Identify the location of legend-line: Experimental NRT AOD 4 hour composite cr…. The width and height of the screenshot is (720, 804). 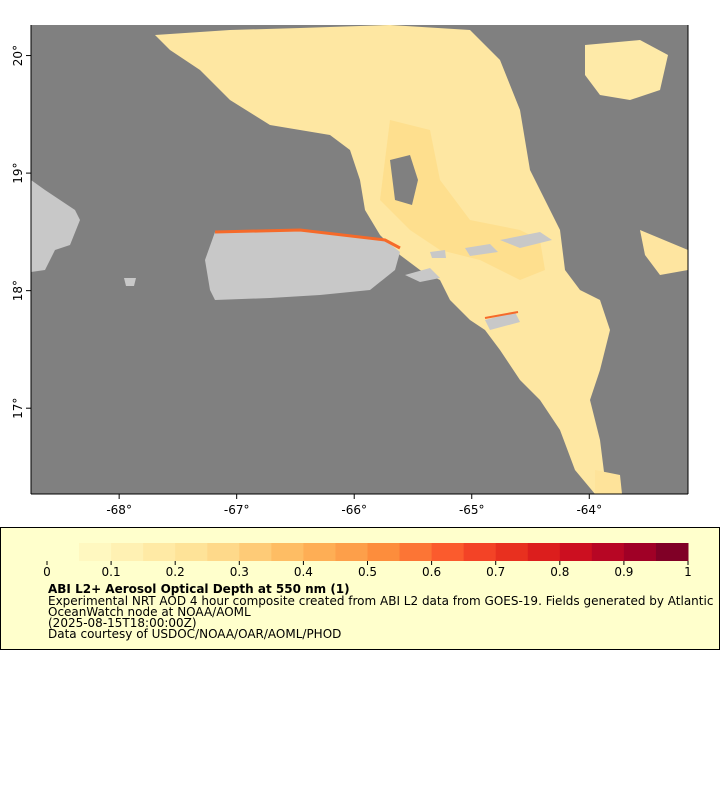
(380, 601).